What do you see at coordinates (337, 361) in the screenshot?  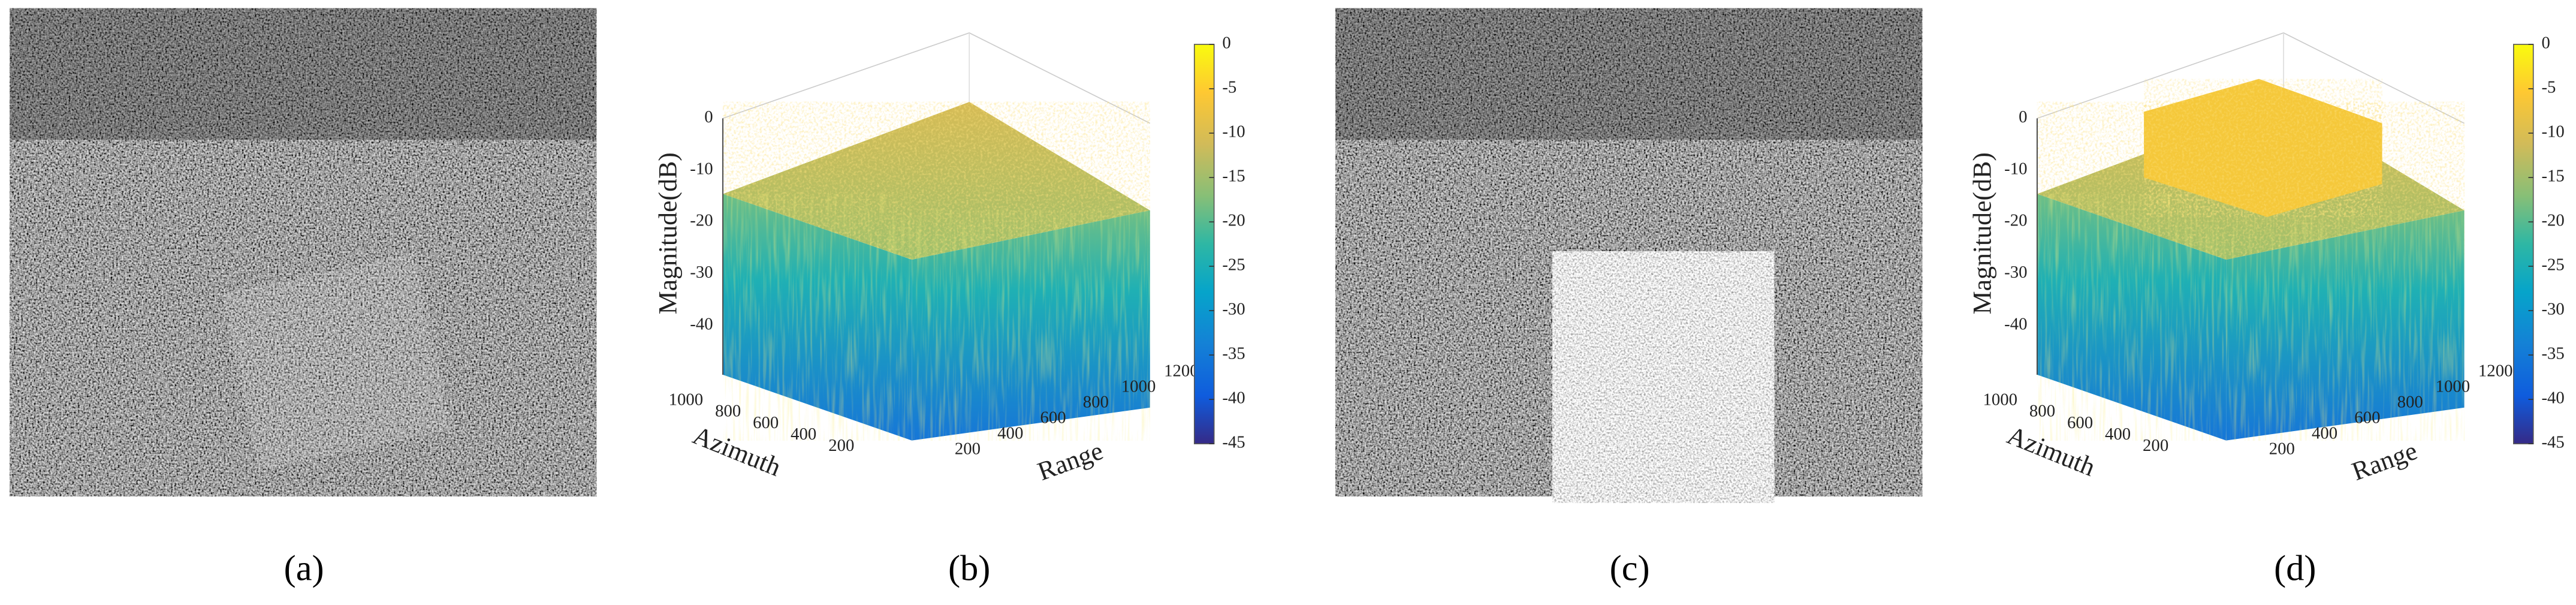 I see `built-area` at bounding box center [337, 361].